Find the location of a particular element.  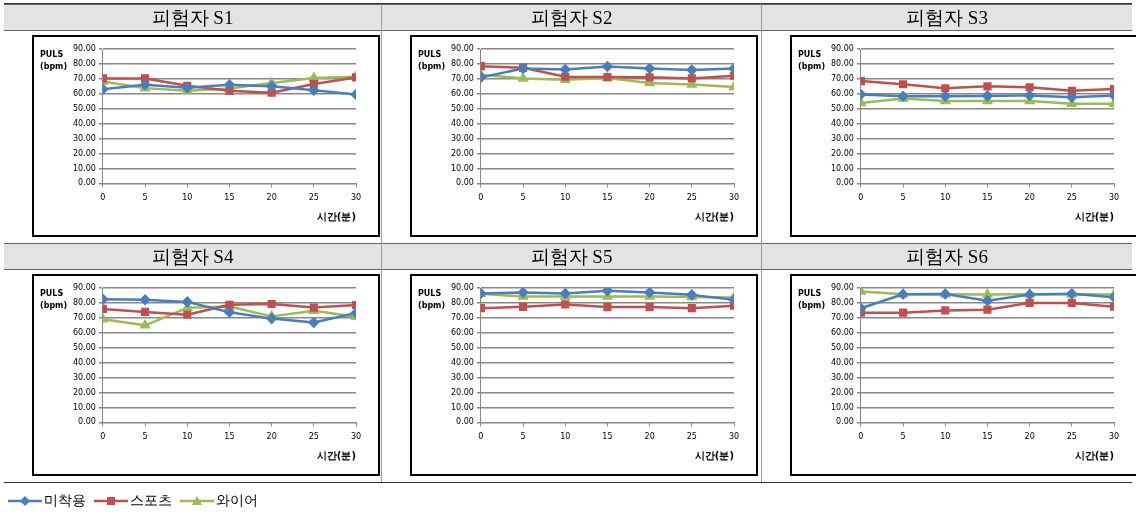

chart-title: 피험자 S3 is located at coordinates (947, 17).